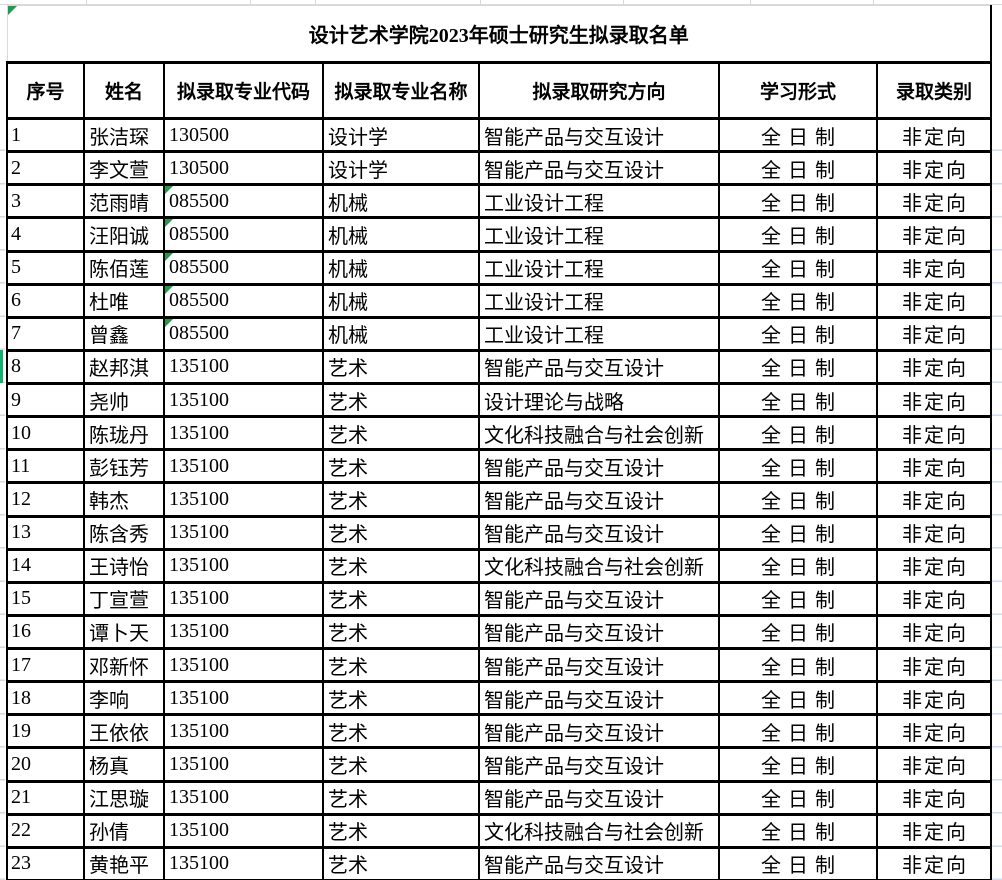 This screenshot has width=1002, height=880. Describe the element at coordinates (401, 90) in the screenshot. I see `header-major: 拟录取专业名称` at that location.